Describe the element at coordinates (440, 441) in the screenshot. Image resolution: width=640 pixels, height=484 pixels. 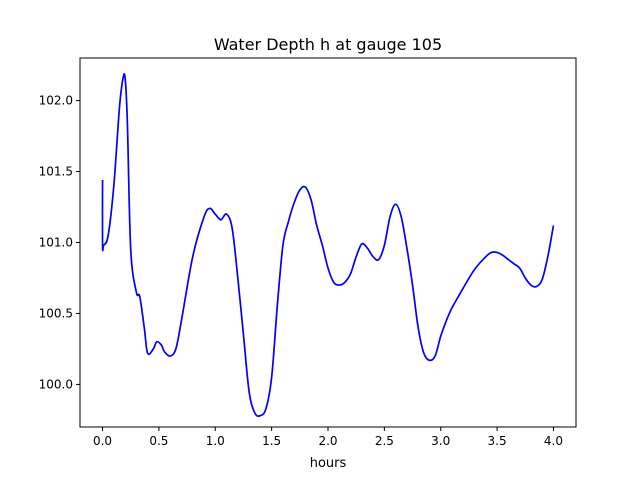
I see `x-tick-label: 3.0` at that location.